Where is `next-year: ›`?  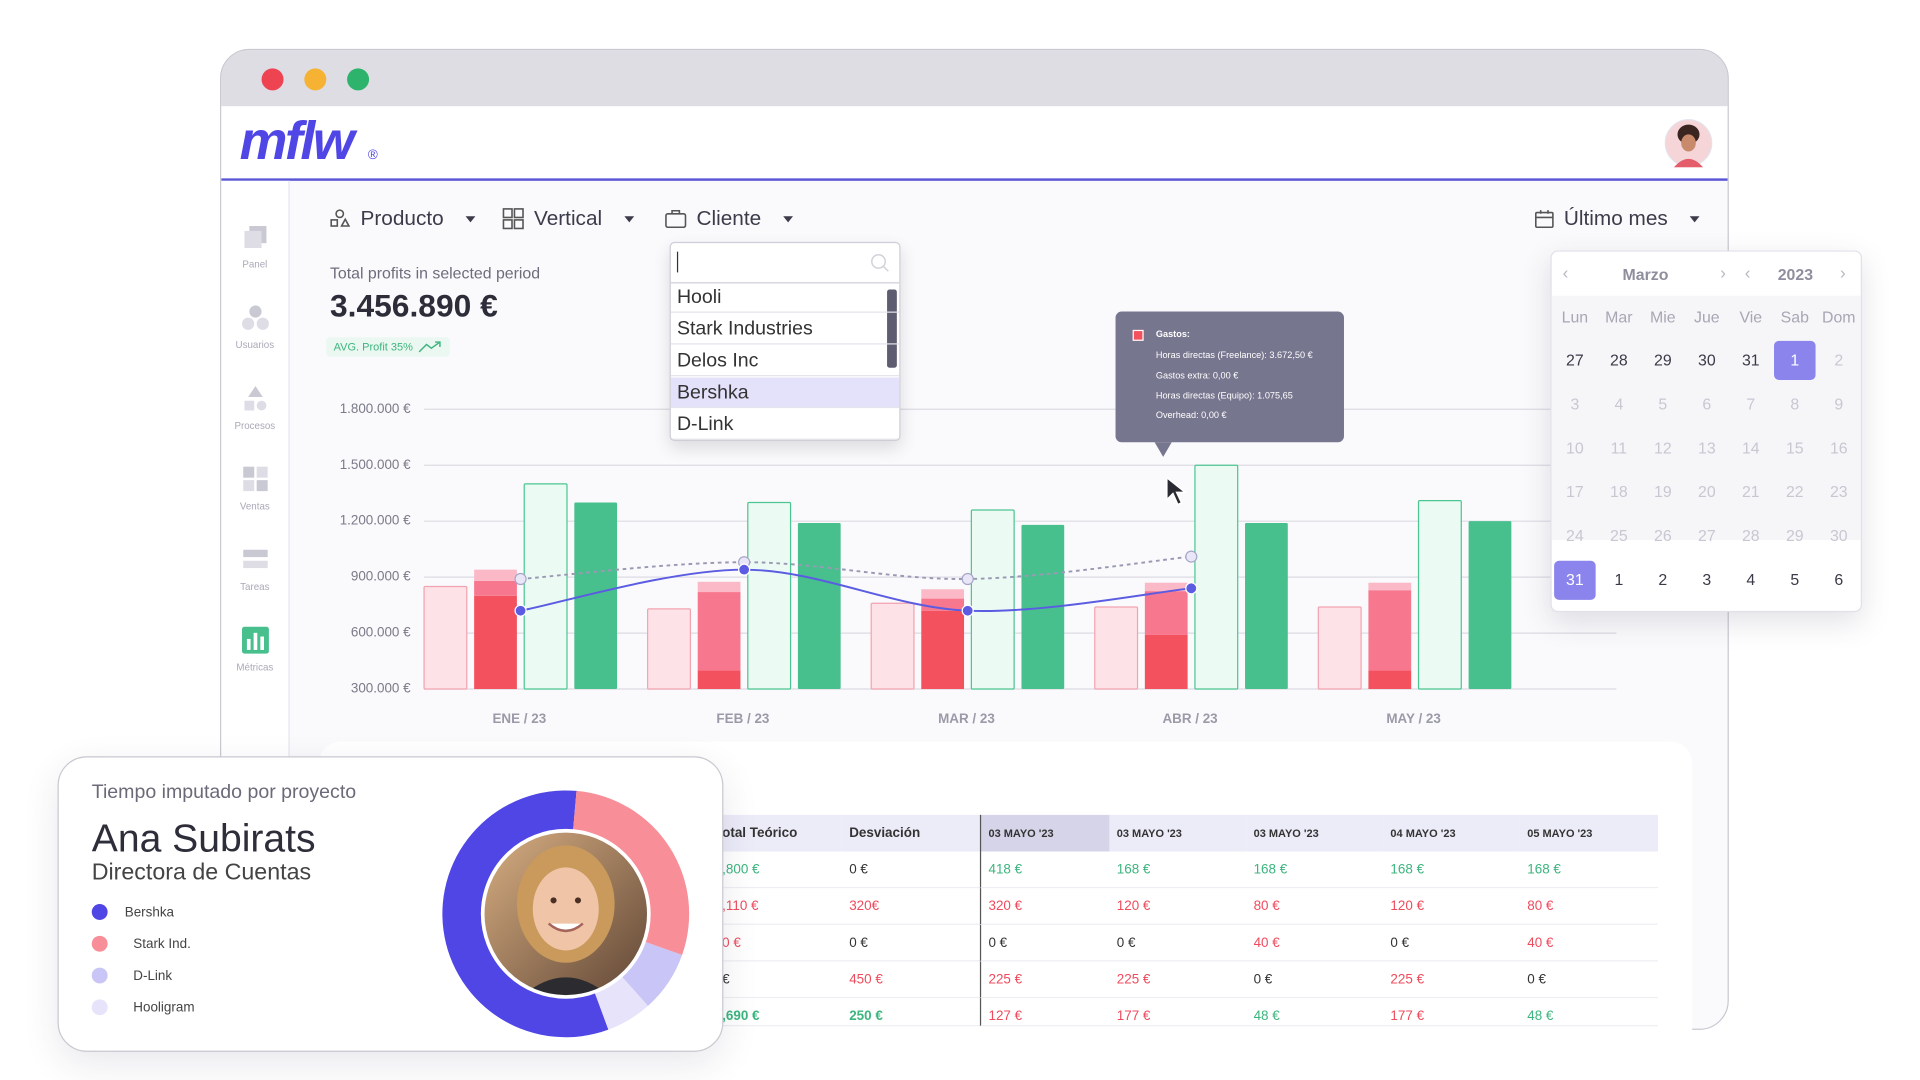
next-year: › is located at coordinates (1842, 272).